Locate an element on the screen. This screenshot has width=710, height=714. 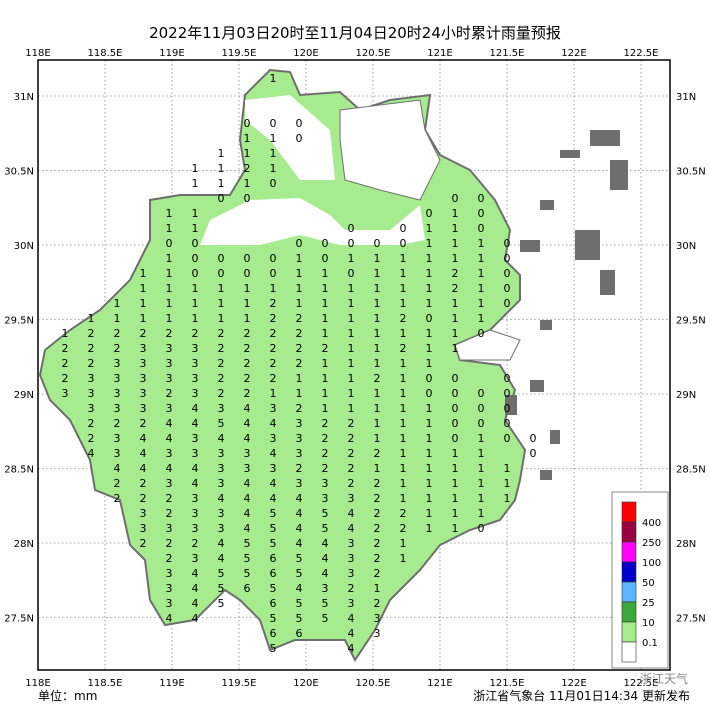
rain-value: 6 is located at coordinates (273, 573).